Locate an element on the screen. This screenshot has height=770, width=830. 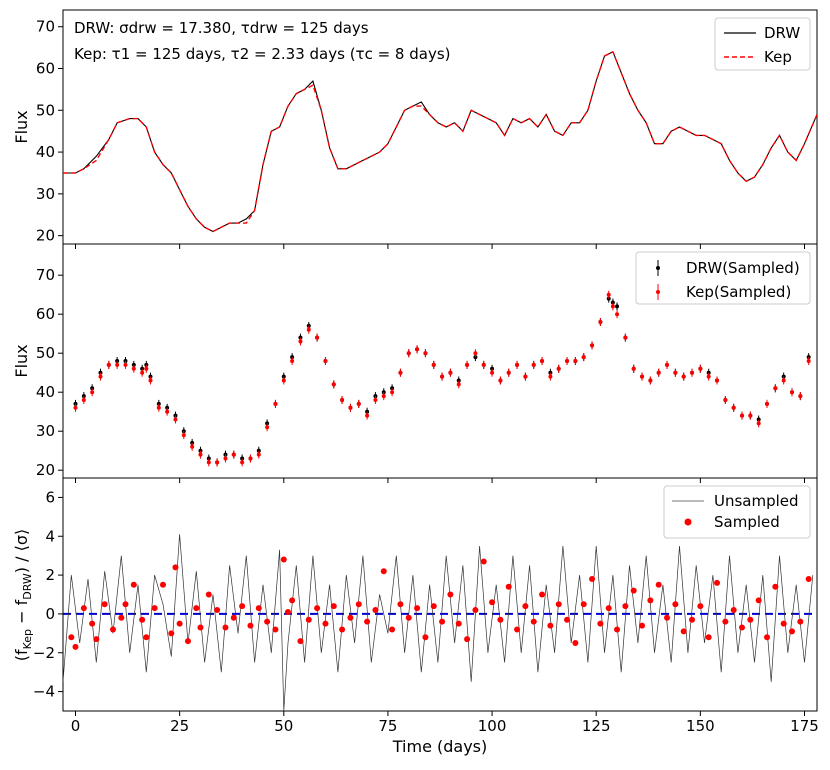
p1-ytick-label: 50 is located at coordinates (45, 353).